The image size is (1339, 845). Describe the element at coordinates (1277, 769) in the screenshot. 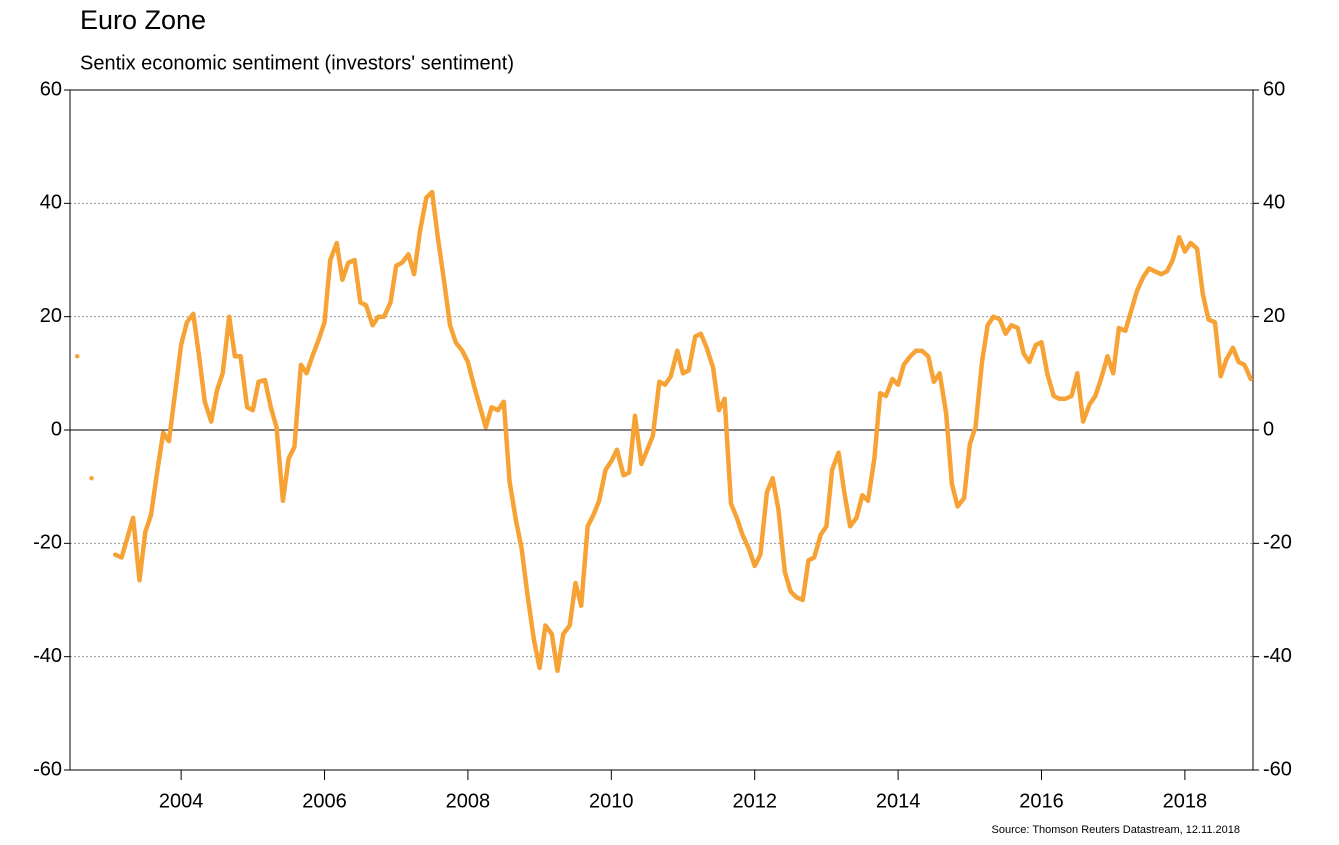

I see `y2-tick-label: -60` at that location.